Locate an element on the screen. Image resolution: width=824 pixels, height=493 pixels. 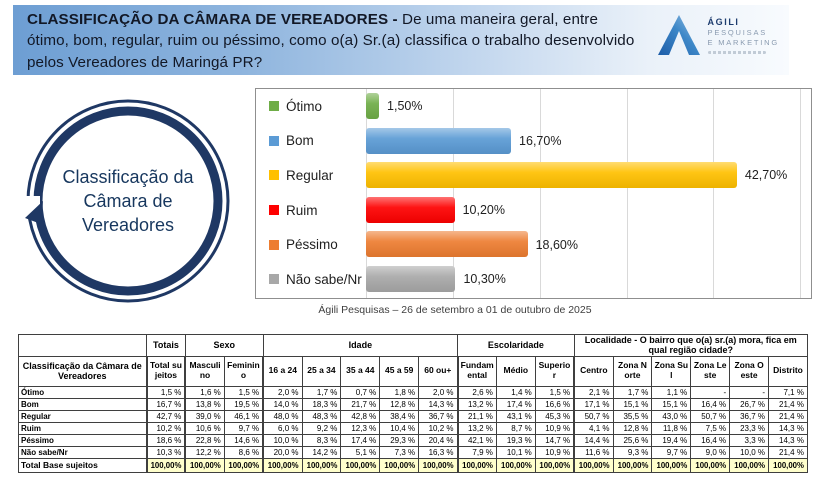
table-cell: 10,4 % is located at coordinates (399, 428).